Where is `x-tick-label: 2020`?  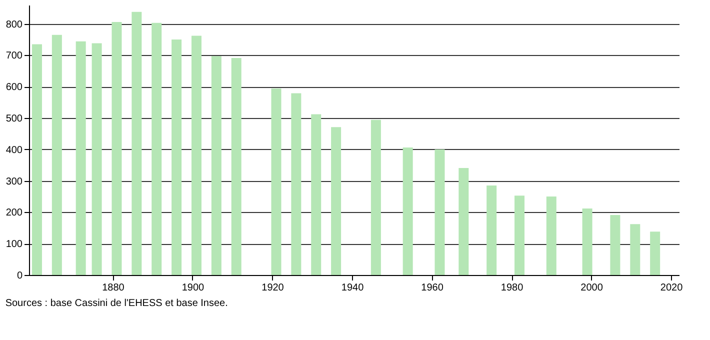
x-tick-label: 2020 is located at coordinates (672, 288).